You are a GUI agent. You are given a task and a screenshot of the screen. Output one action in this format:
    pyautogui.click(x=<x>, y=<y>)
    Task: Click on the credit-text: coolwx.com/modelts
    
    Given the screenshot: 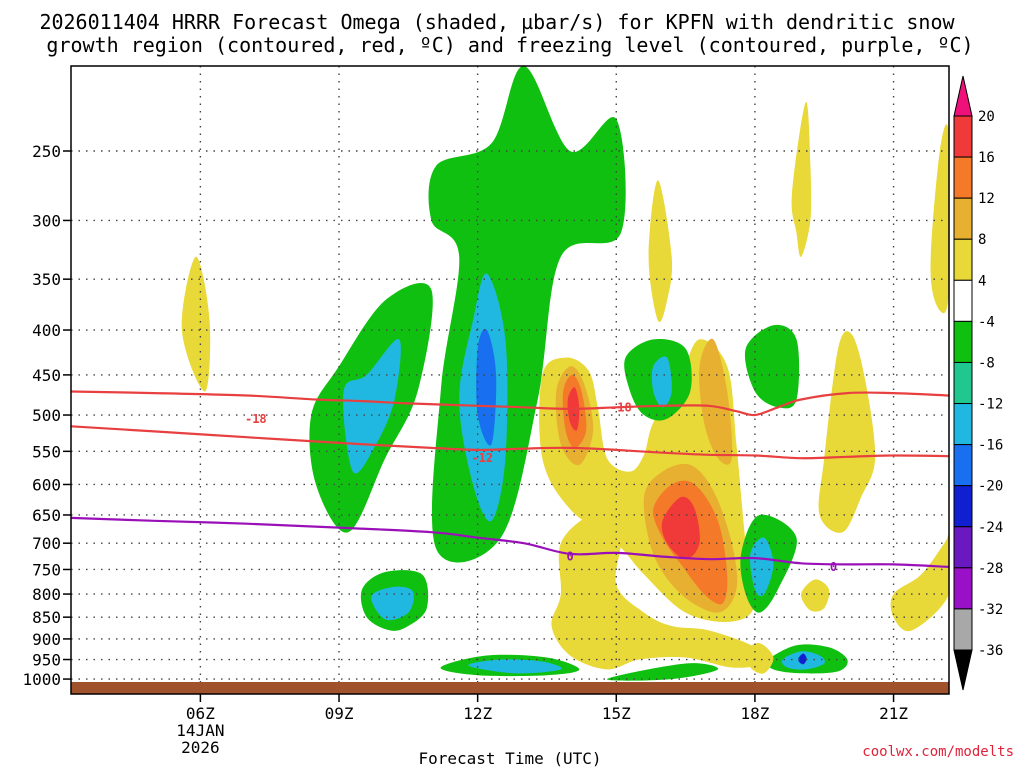 What is the action you would take?
    pyautogui.click(x=938, y=752)
    